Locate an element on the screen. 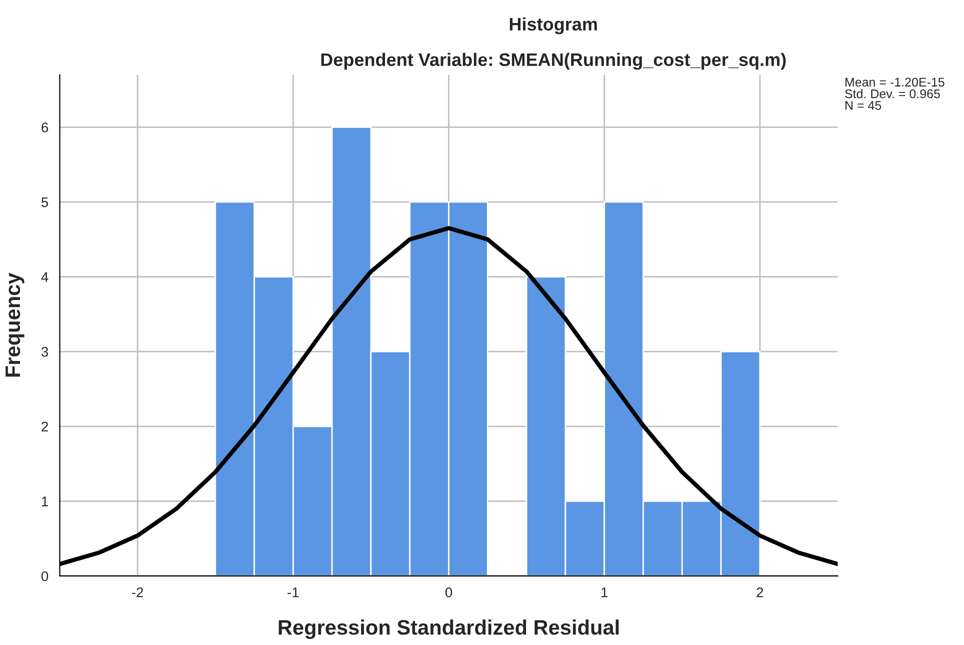 This screenshot has width=964, height=645. y-tick-label: 2 is located at coordinates (45, 427).